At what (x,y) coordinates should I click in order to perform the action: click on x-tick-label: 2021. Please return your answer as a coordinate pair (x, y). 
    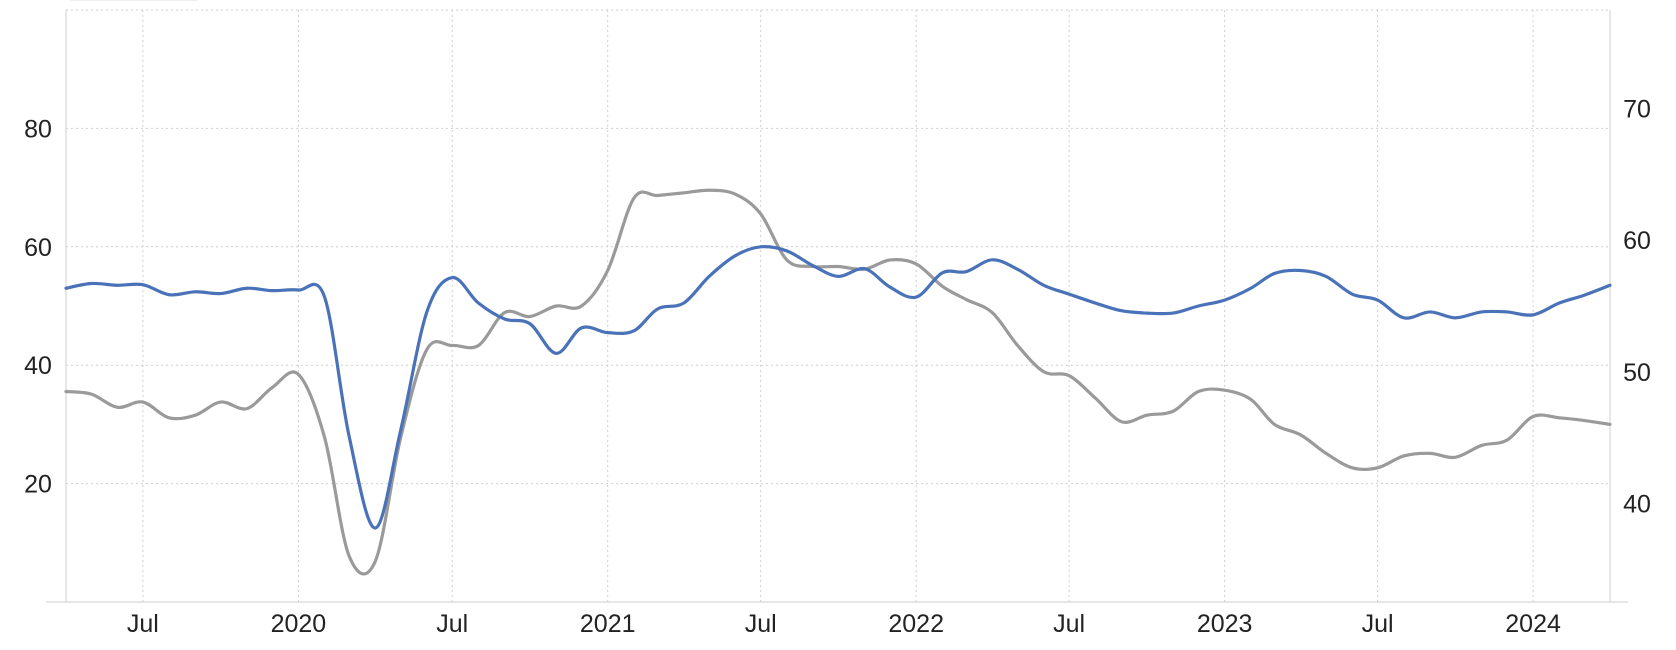
    Looking at the image, I should click on (608, 624).